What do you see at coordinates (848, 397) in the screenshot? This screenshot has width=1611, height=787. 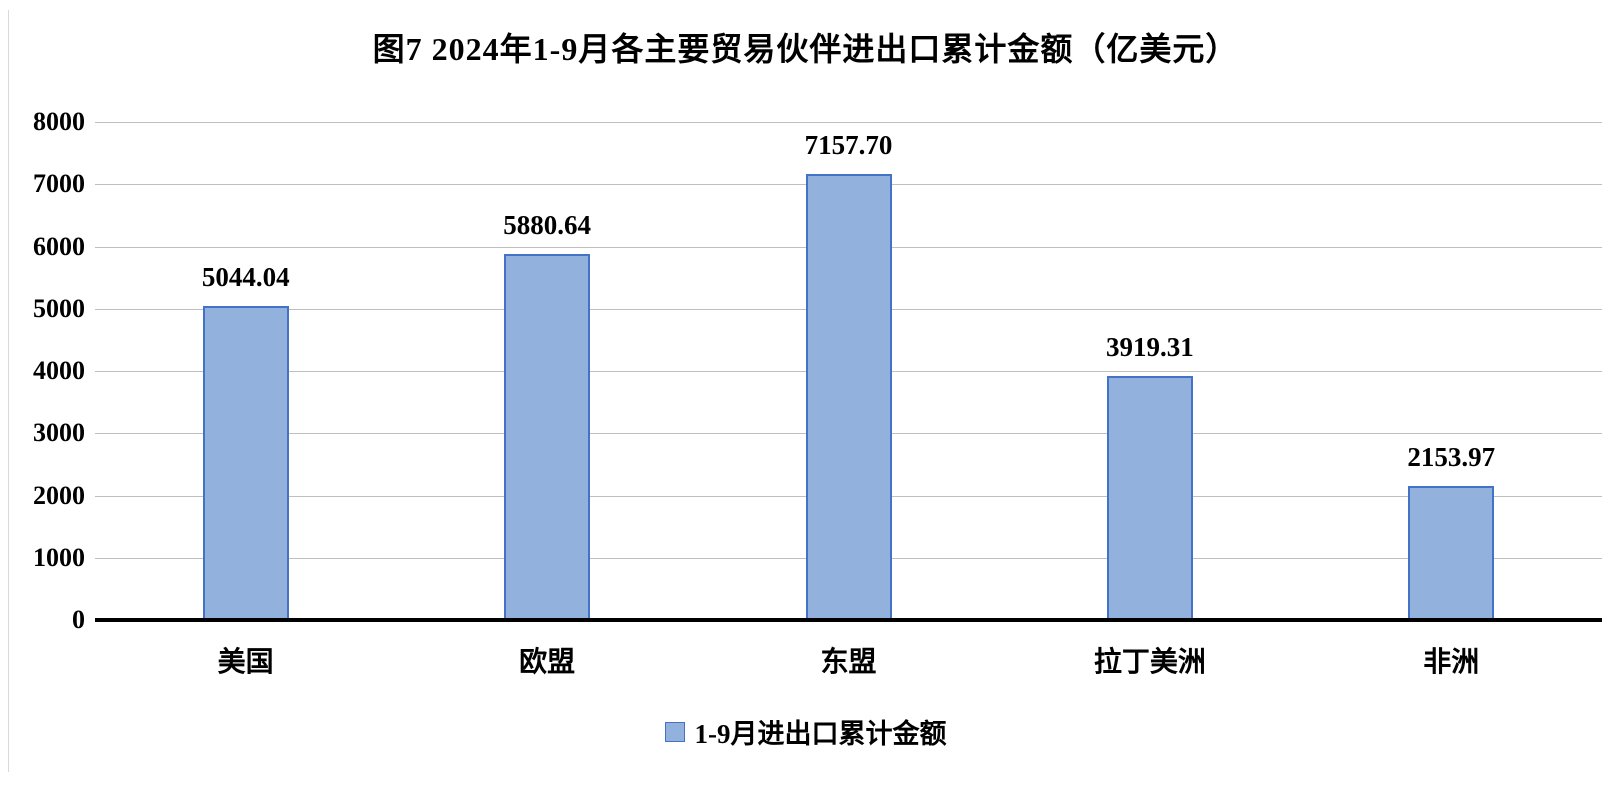 I see `bar-东盟` at bounding box center [848, 397].